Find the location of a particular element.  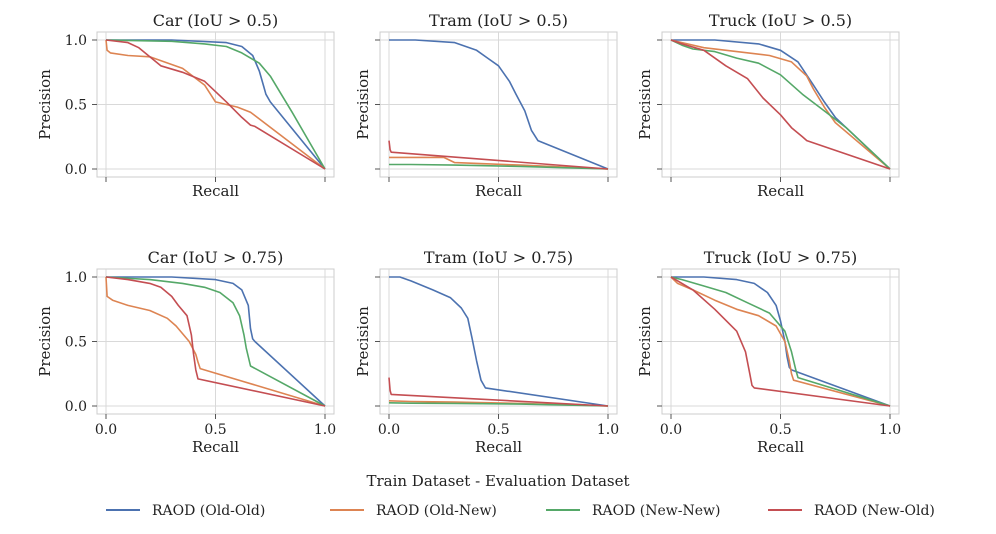

legend-label: RAOD (Old-New) is located at coordinates (436, 511).